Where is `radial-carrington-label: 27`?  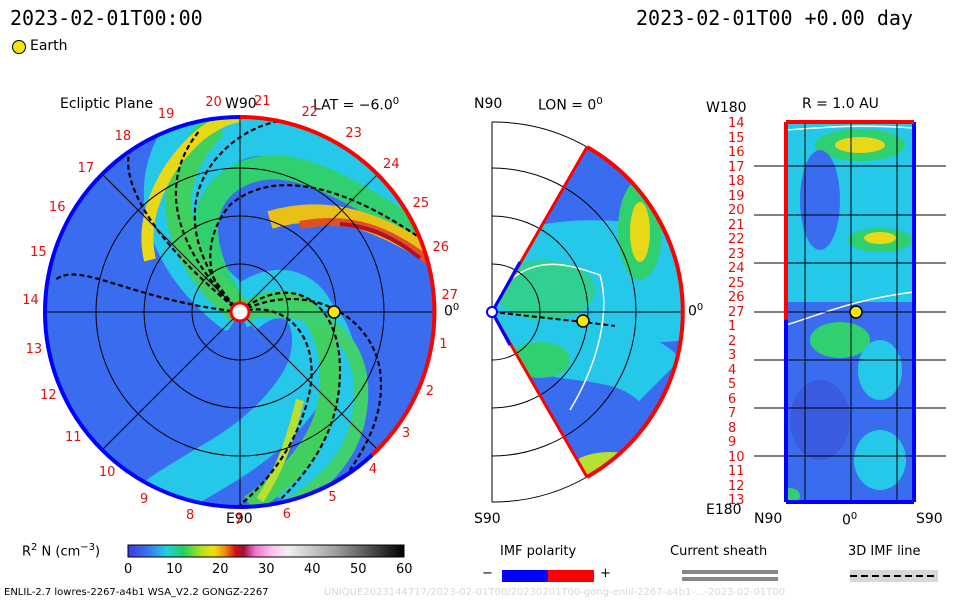
radial-carrington-label: 27 is located at coordinates (736, 312).